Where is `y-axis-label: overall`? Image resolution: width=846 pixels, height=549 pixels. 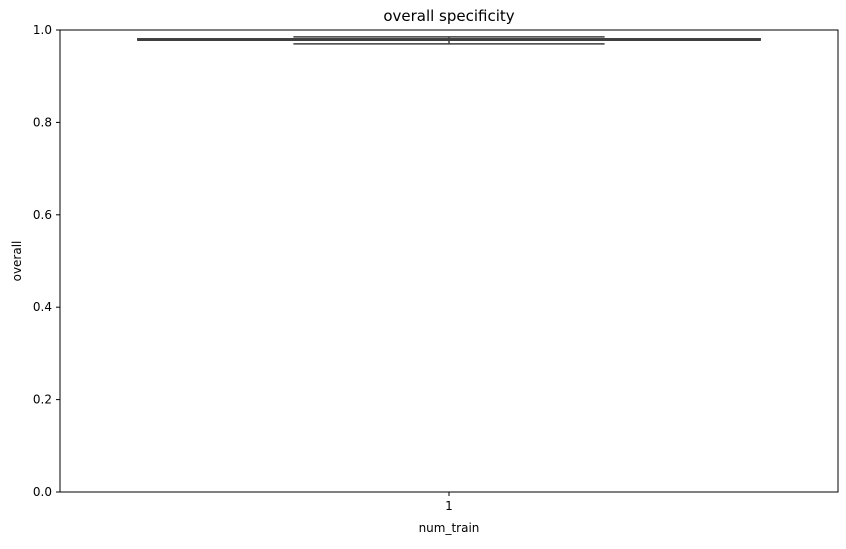 y-axis-label: overall is located at coordinates (17, 261).